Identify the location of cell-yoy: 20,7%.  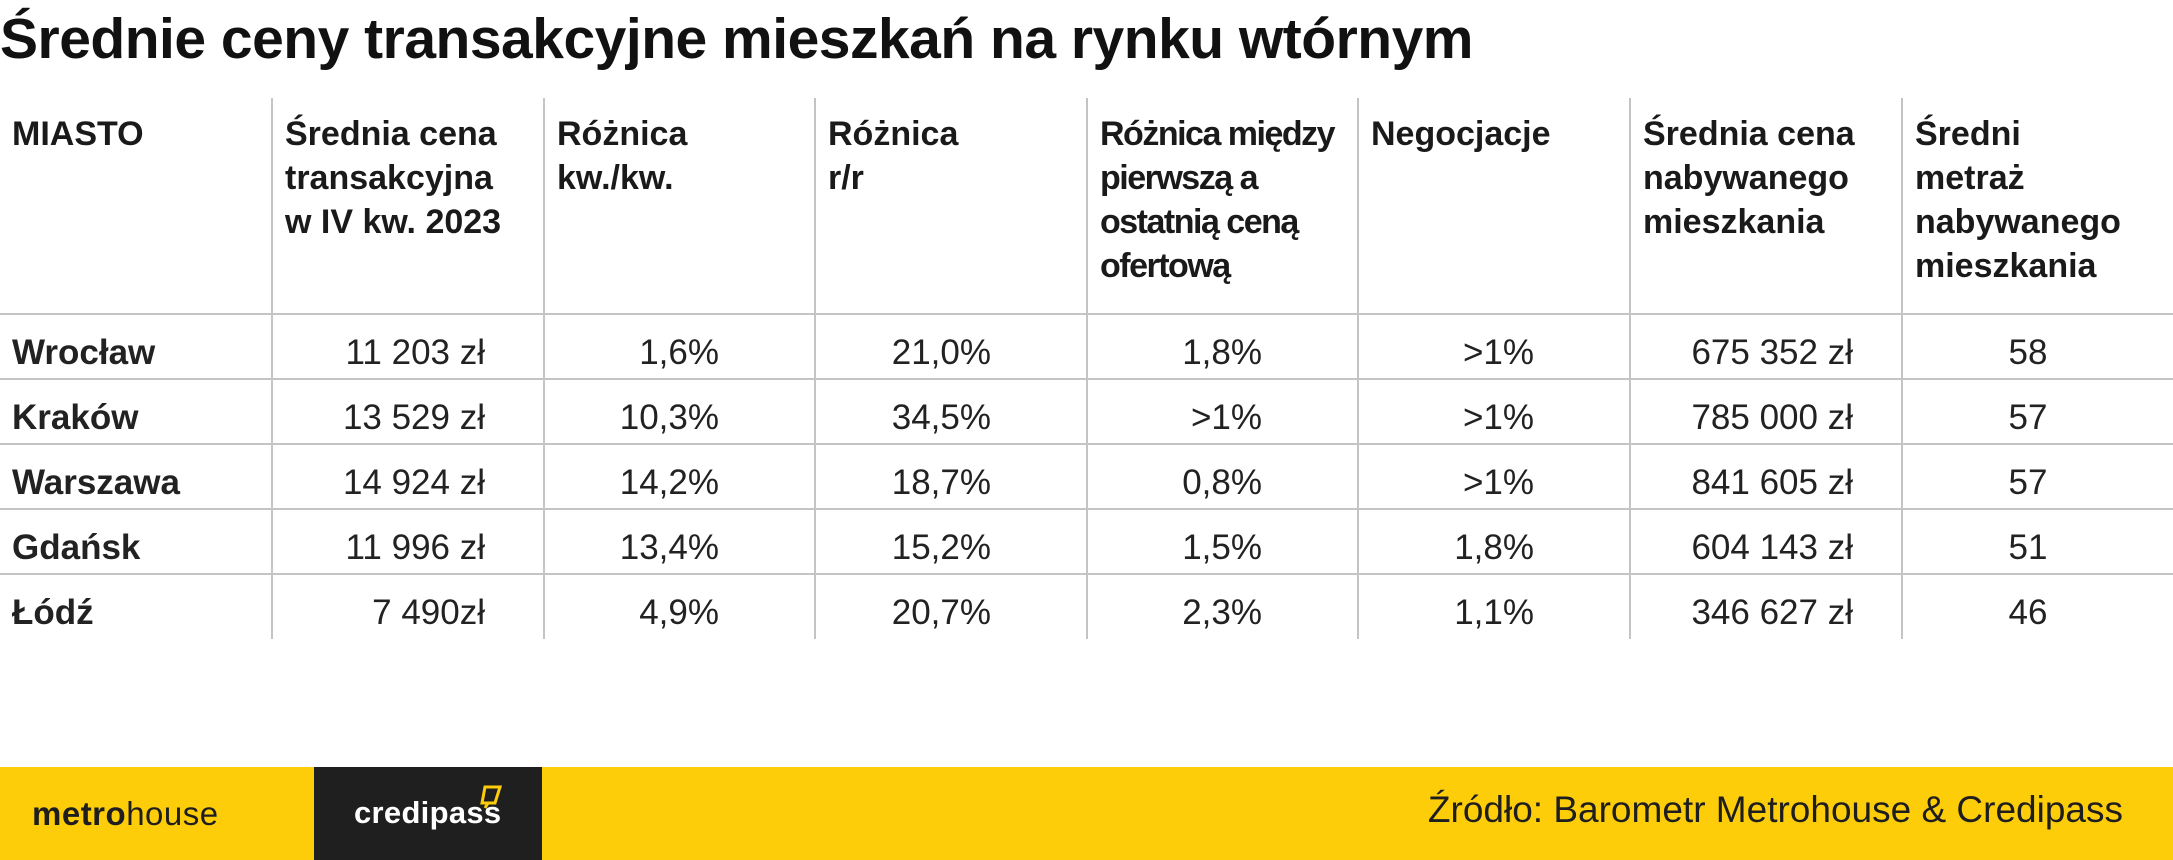
(950, 606).